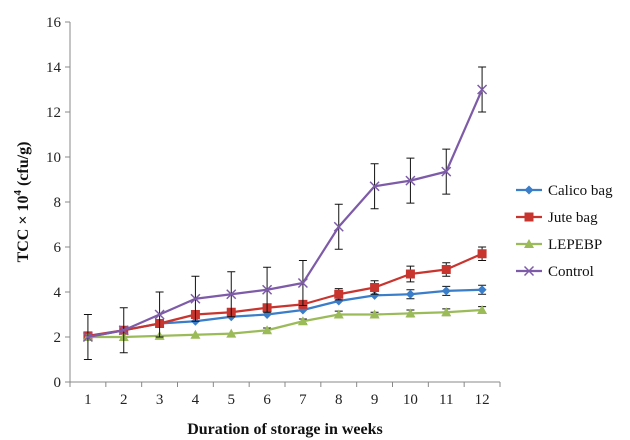  I want to click on legend-label: Control, so click(571, 272).